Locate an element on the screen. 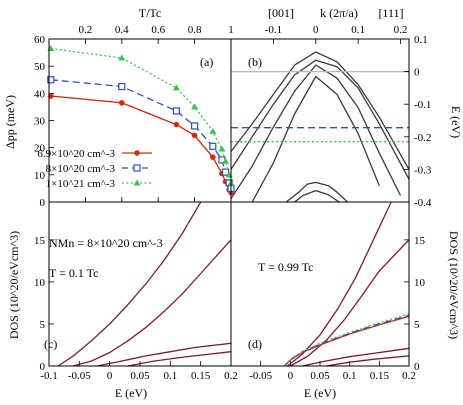  panel-b-direction-right: [111] is located at coordinates (390, 13).